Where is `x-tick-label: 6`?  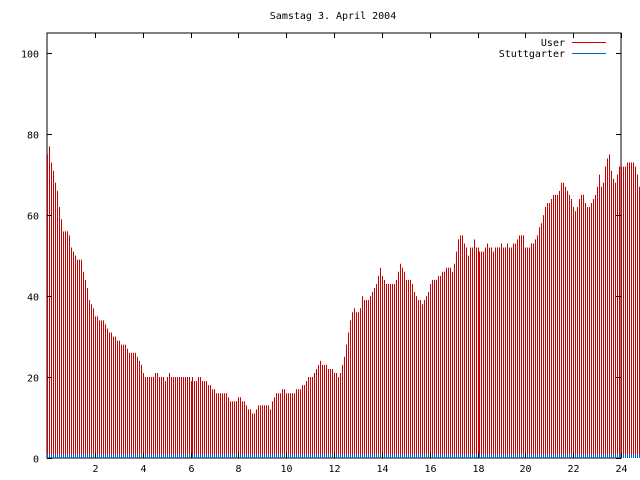
x-tick-label: 6 is located at coordinates (191, 469).